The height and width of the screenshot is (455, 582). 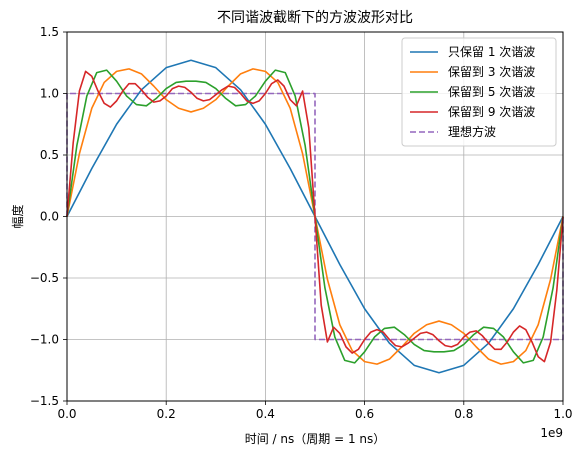 I want to click on x-tick-label: 0.2, so click(x=166, y=414).